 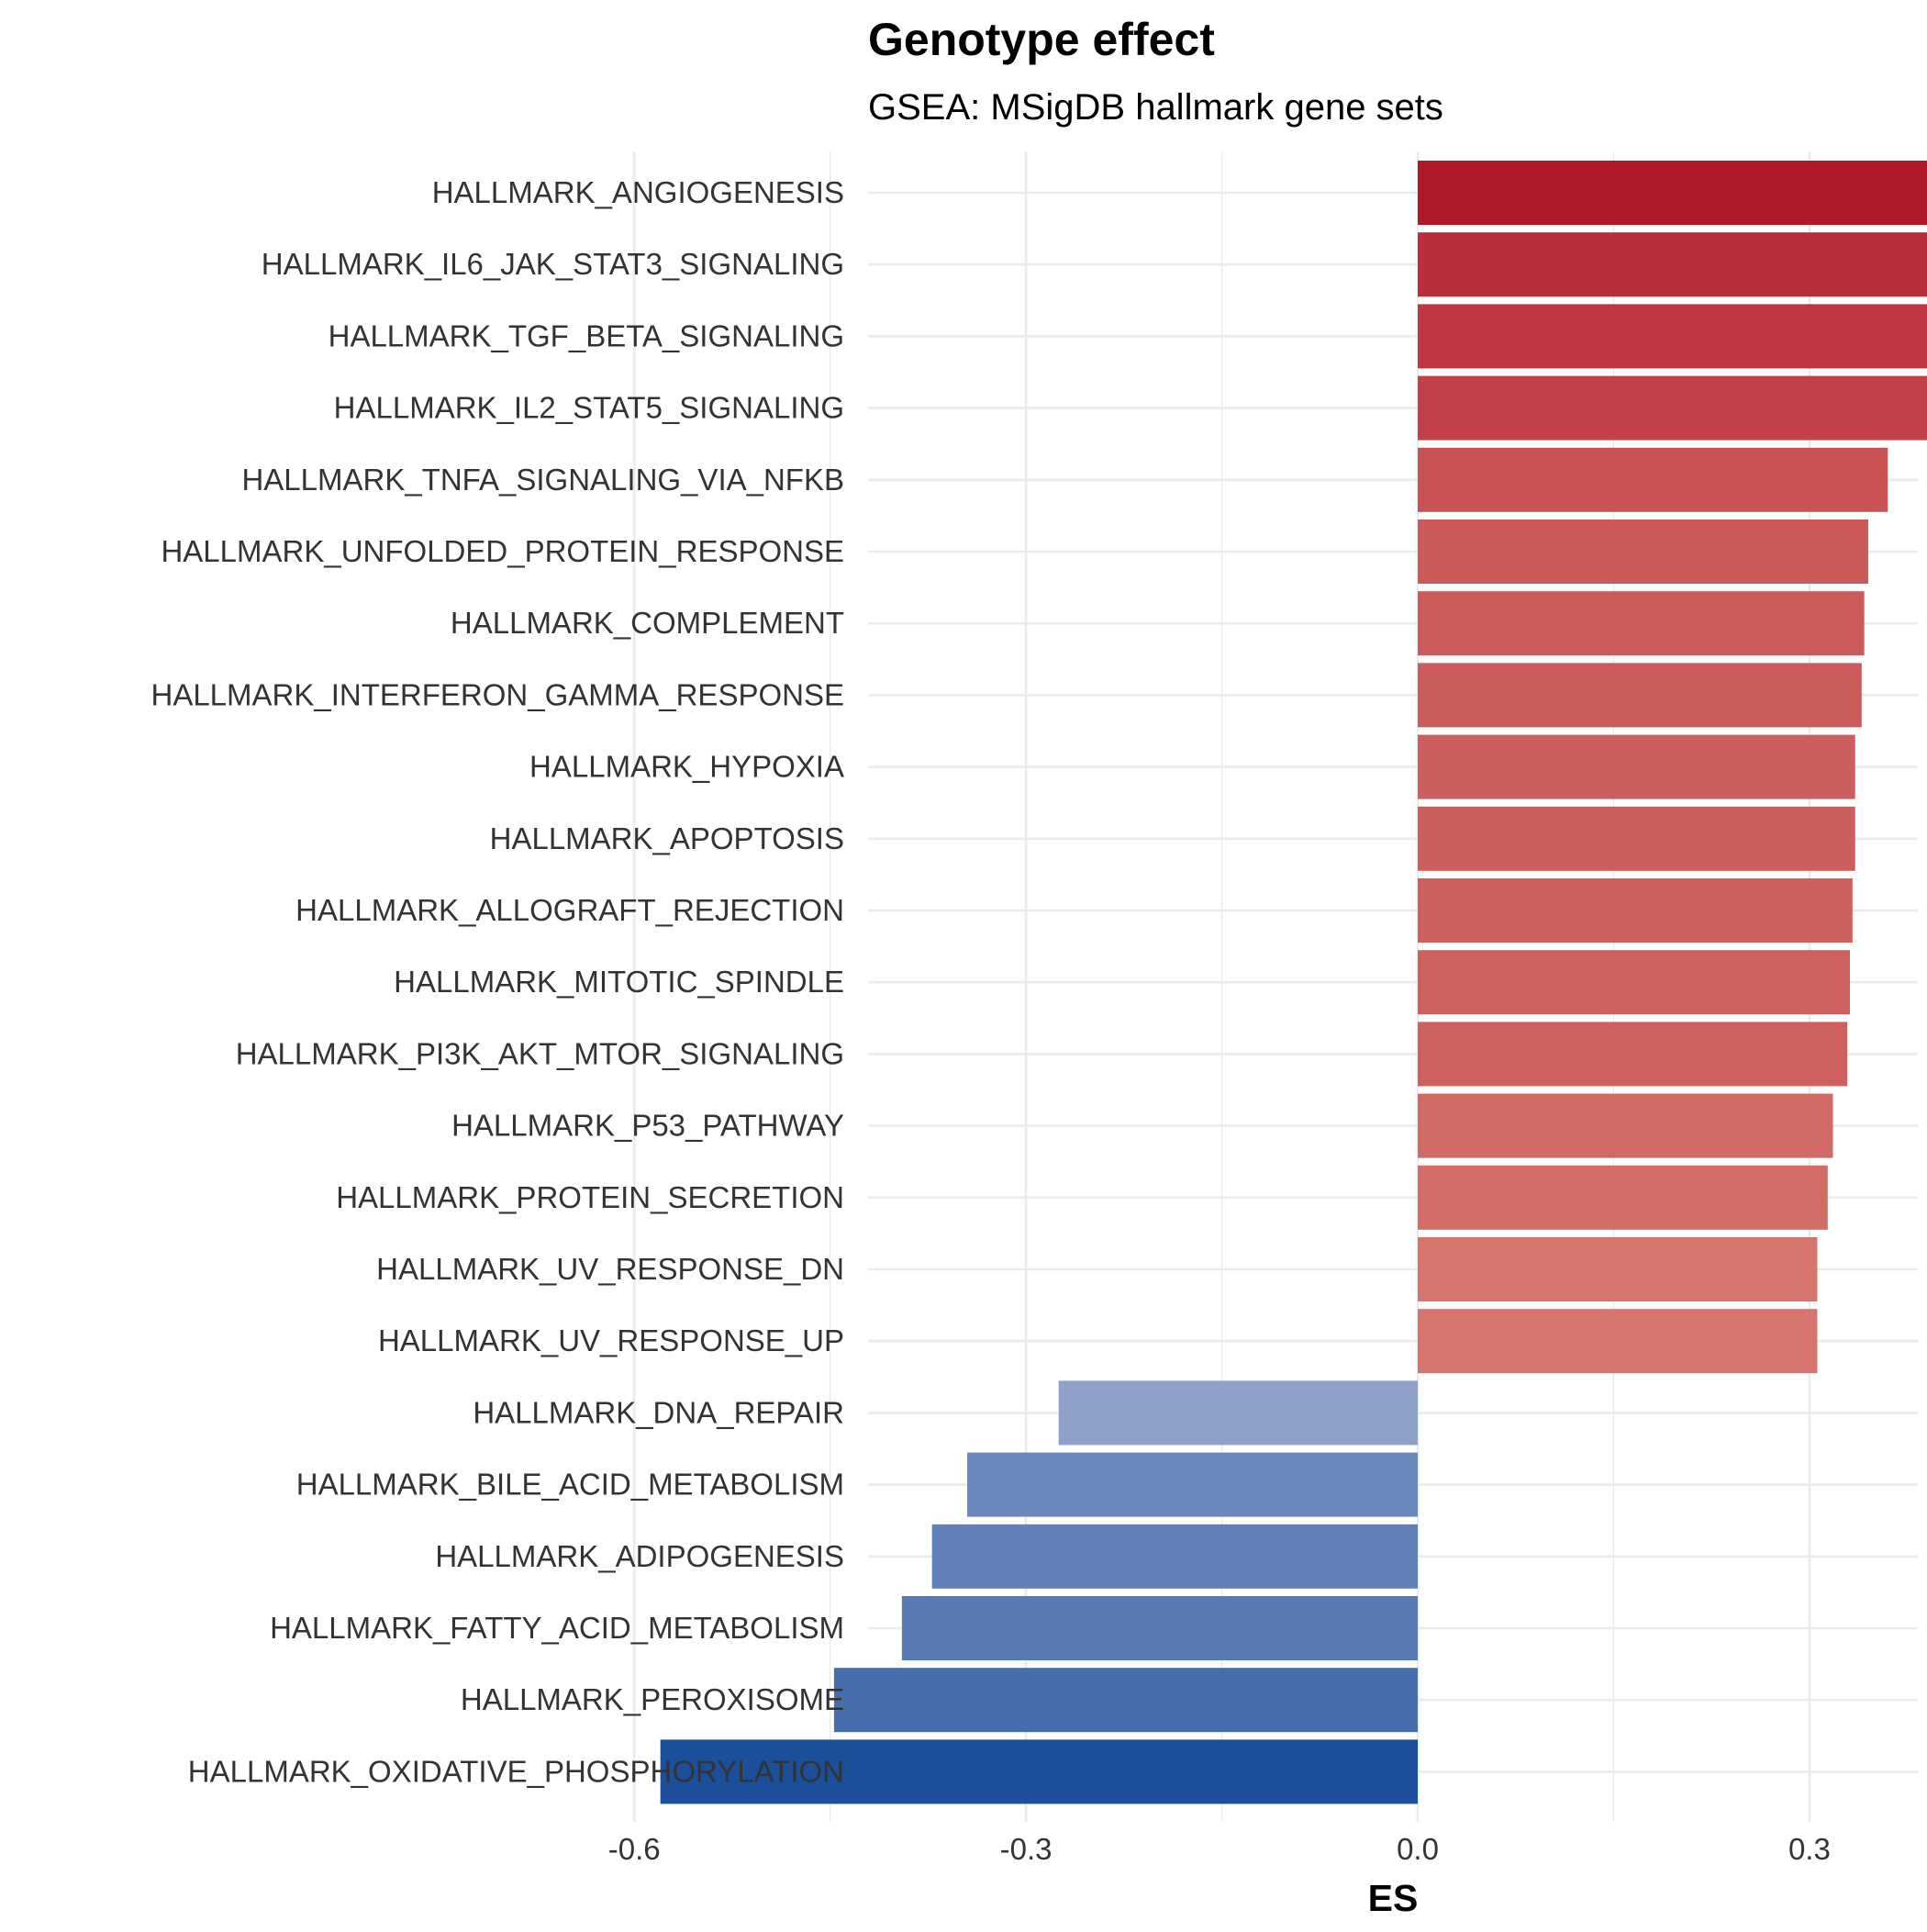 What do you see at coordinates (540, 1053) in the screenshot?
I see `y-tick-label: HALLMARK_PI3K_AKT_MTOR_SIGNALING` at bounding box center [540, 1053].